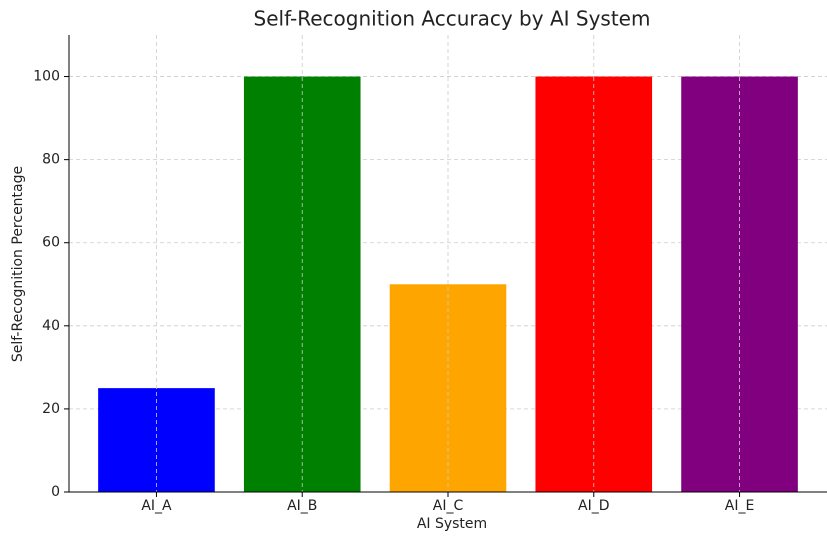  What do you see at coordinates (55, 492) in the screenshot?
I see `y-tick-label: 0` at bounding box center [55, 492].